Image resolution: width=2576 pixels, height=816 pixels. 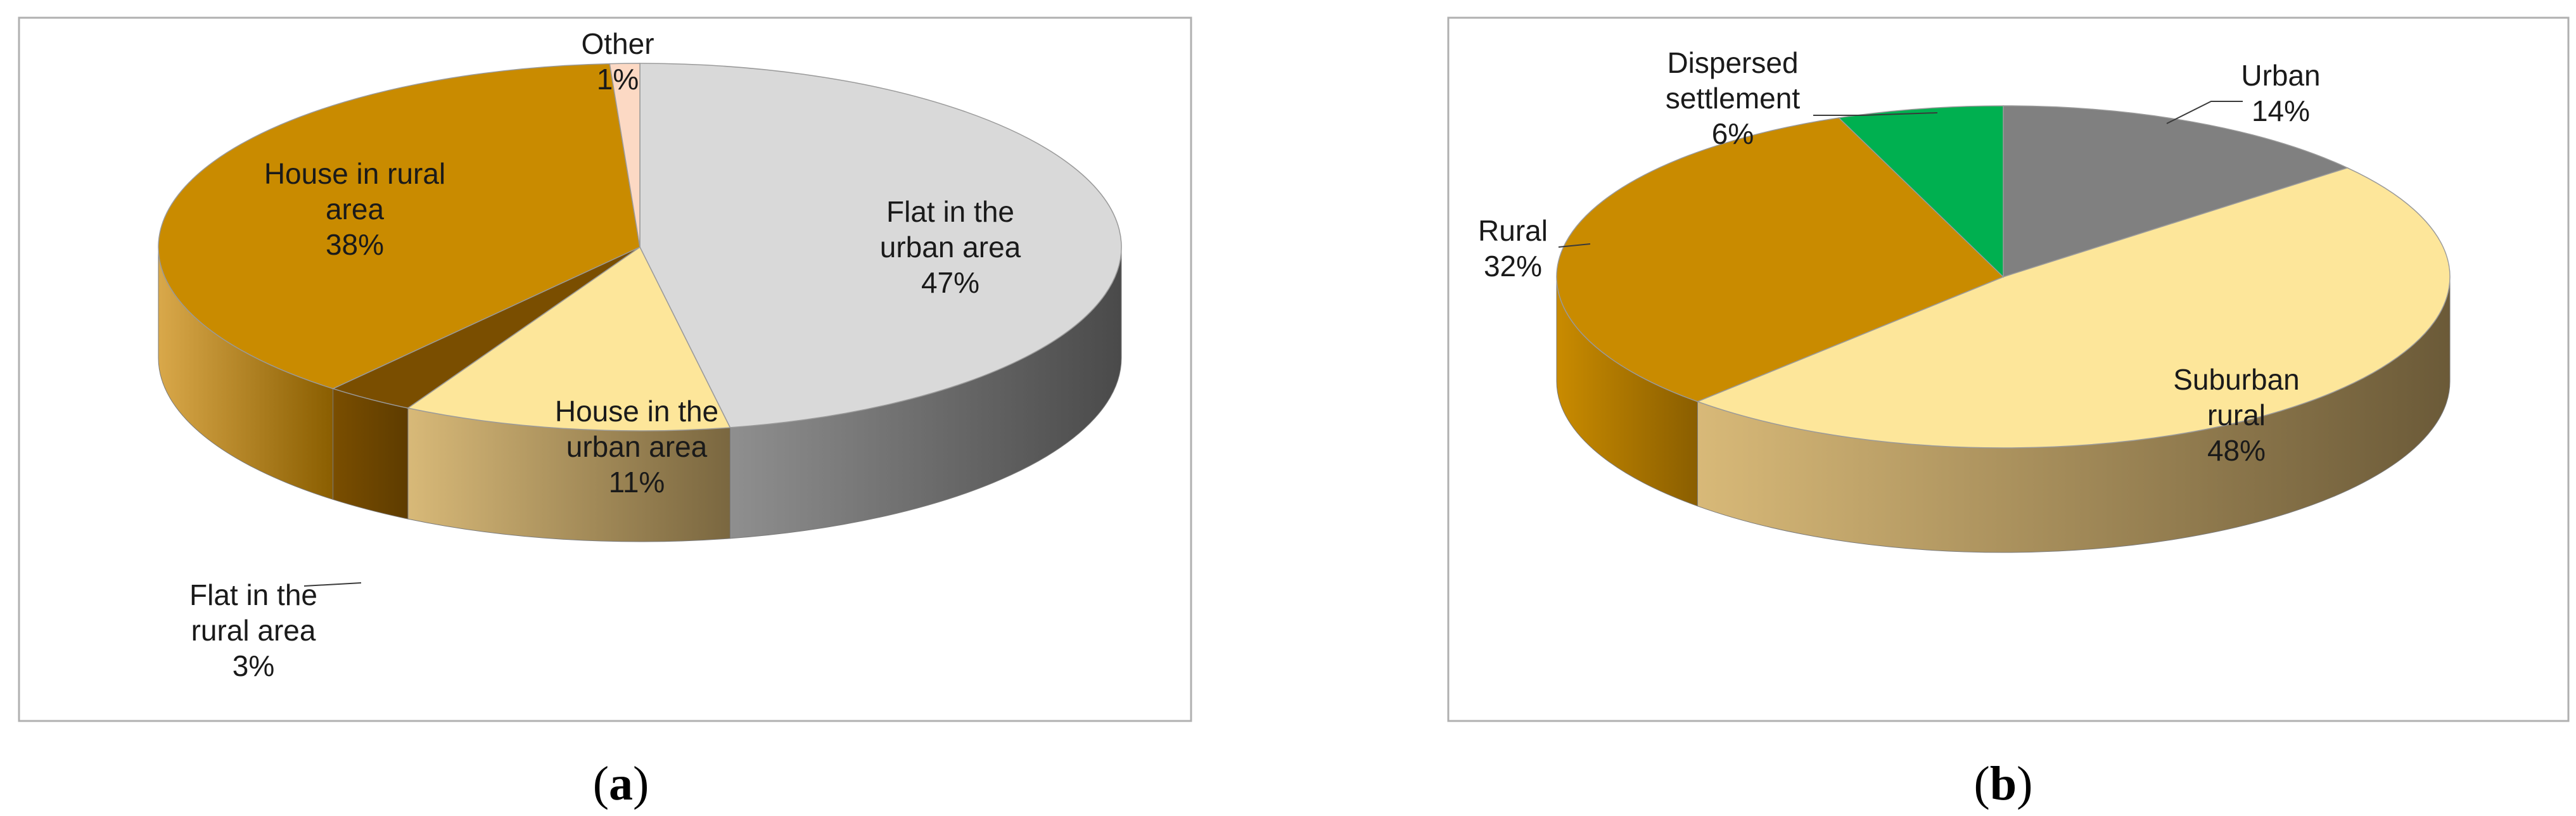 I want to click on pie-b-label-4: Dispersed settlement 6%, so click(x=1733, y=98).